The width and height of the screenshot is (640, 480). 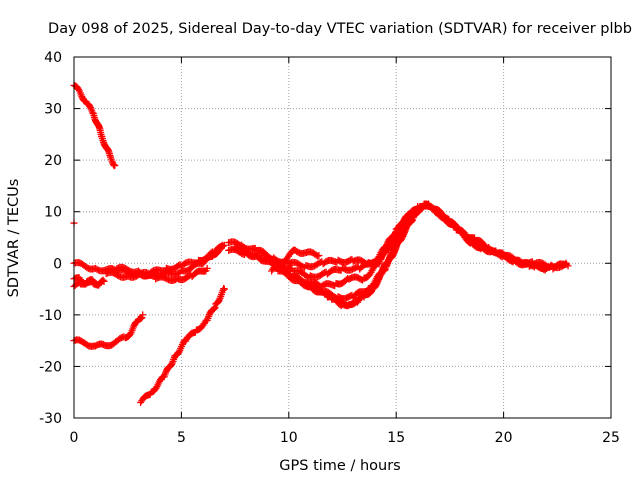 What do you see at coordinates (108, 330) in the screenshot?
I see `series-arc-lower-left` at bounding box center [108, 330].